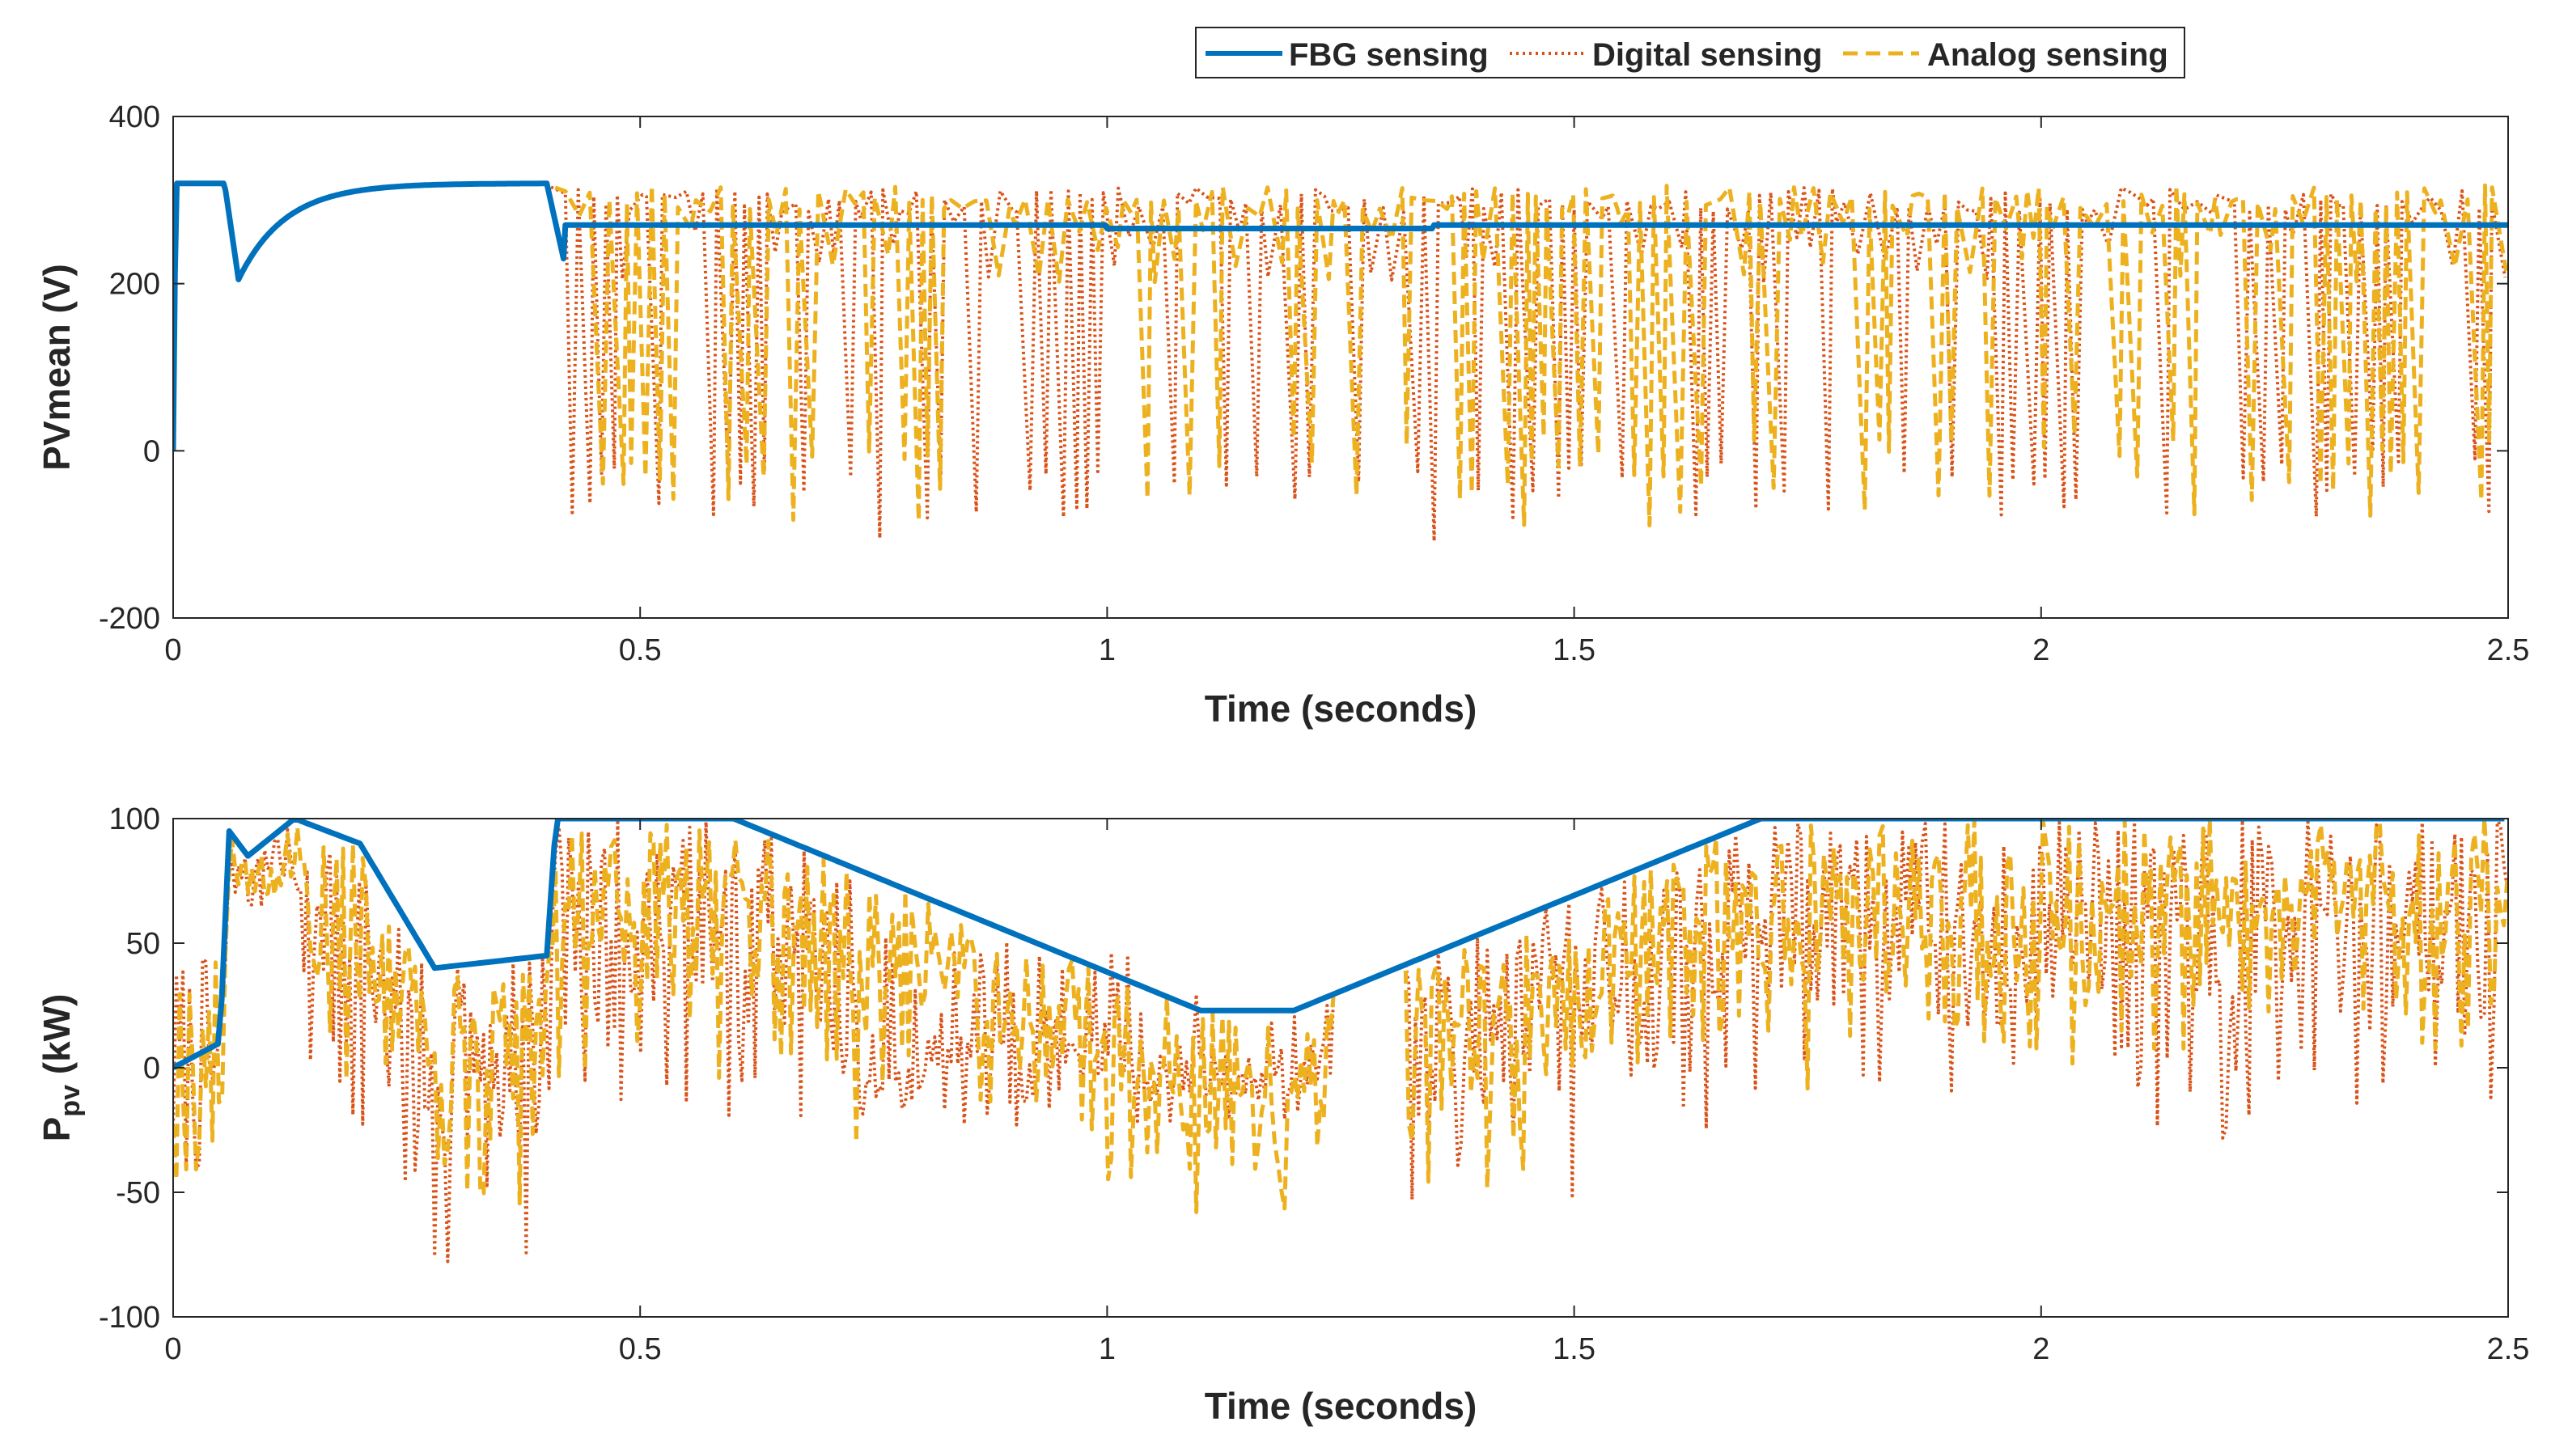 The width and height of the screenshot is (2551, 1456). I want to click on ytick-label: 200, so click(134, 285).